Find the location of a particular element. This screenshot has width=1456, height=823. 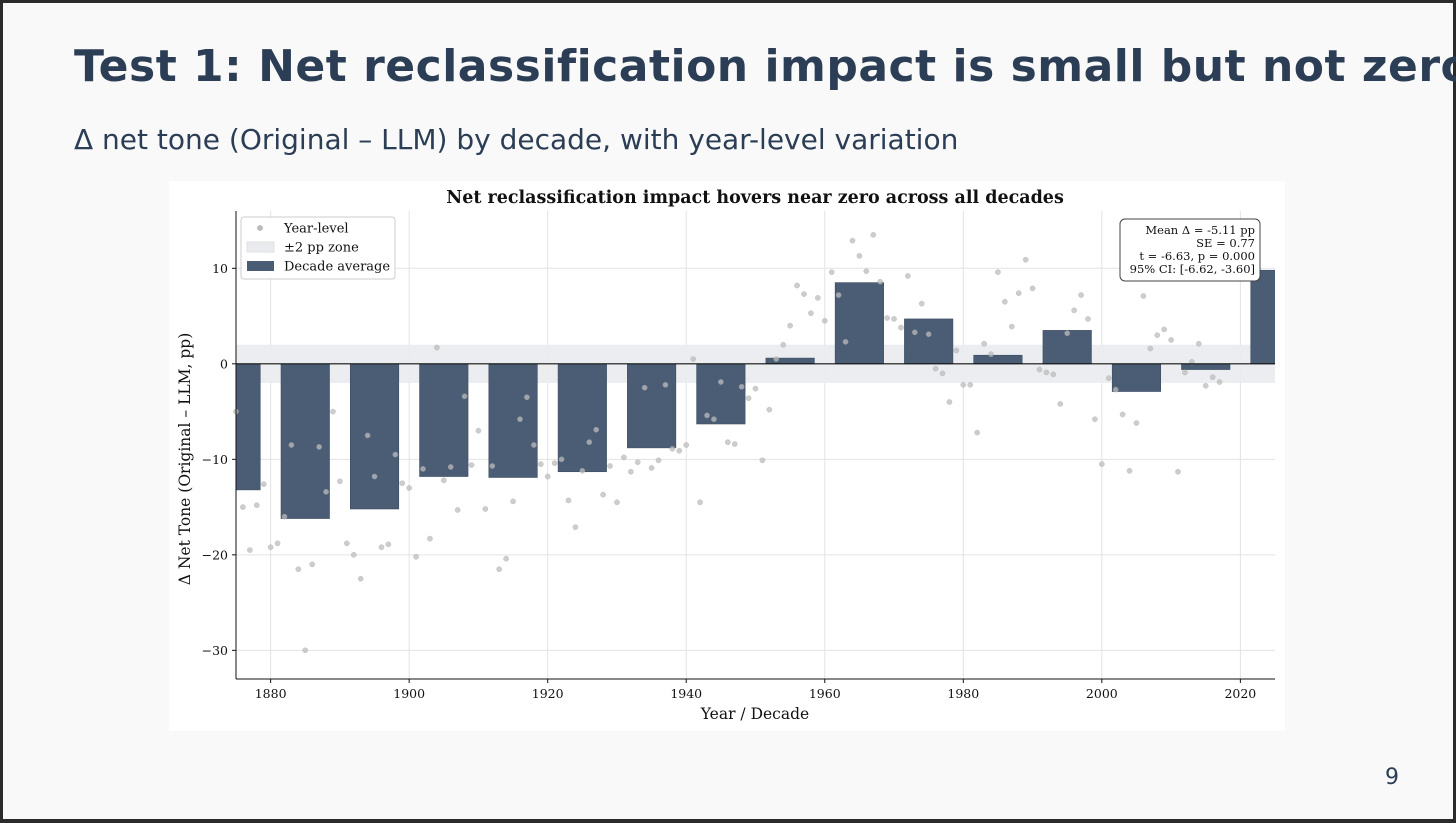

x-tick-label: 1960 is located at coordinates (825, 693).